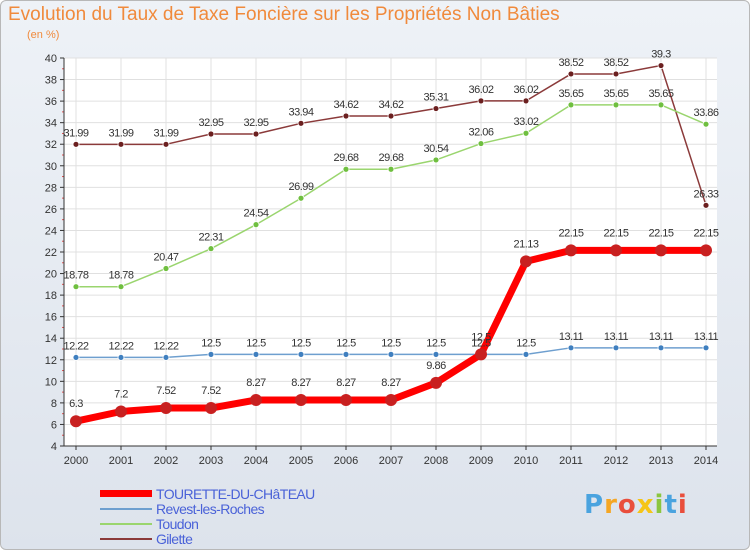 Image resolution: width=750 pixels, height=550 pixels. I want to click on data-label: 34.62, so click(345, 105).